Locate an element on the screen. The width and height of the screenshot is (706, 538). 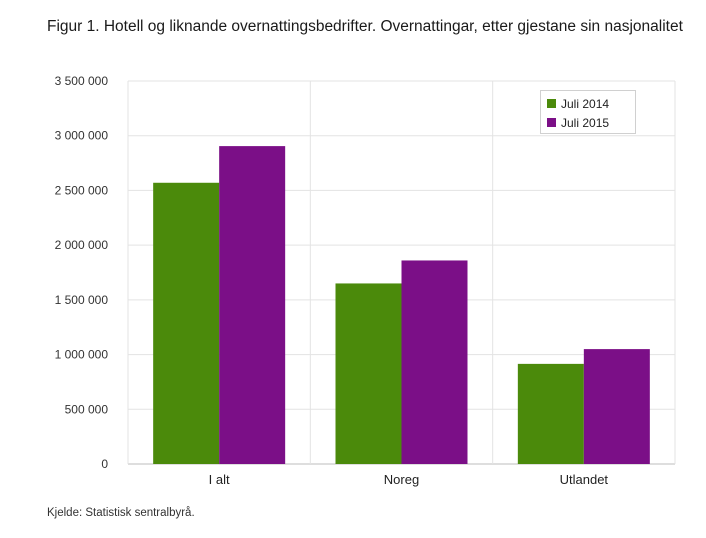
x-axis-category-labels: I alt Noreg Utlandet is located at coordinates (409, 479).